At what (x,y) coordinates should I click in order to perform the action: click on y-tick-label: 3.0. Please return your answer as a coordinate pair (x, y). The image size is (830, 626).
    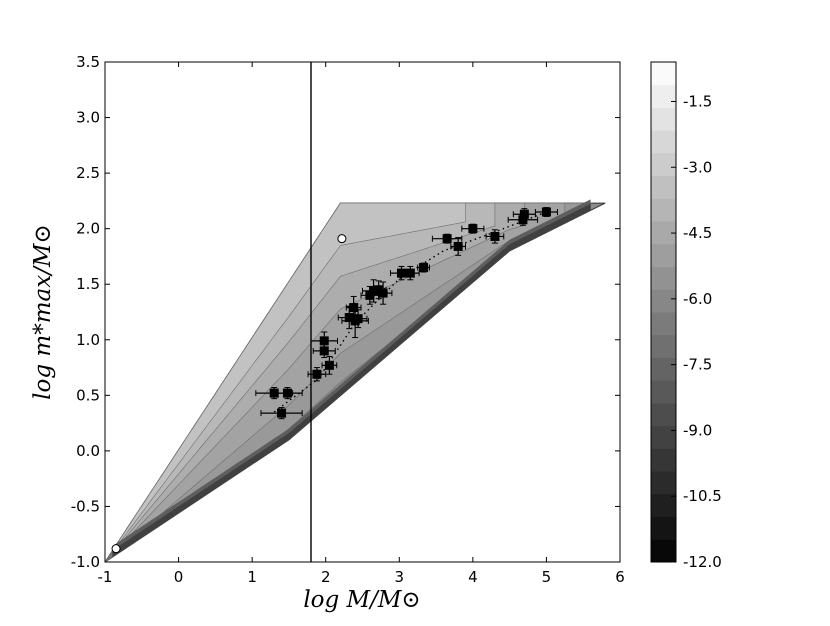
    Looking at the image, I should click on (88, 118).